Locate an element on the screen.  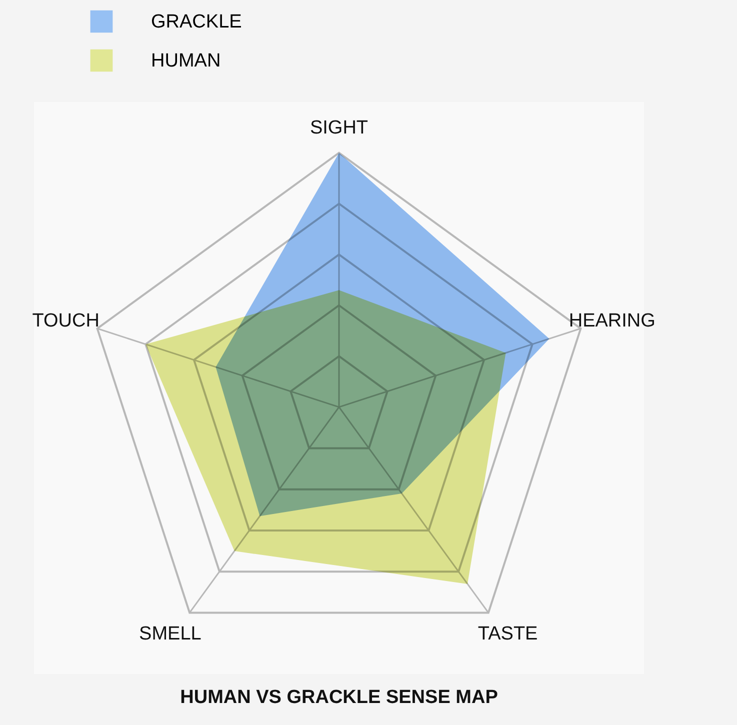
text: HUMAN VS GRACKLE SENSE MAP is located at coordinates (339, 697).